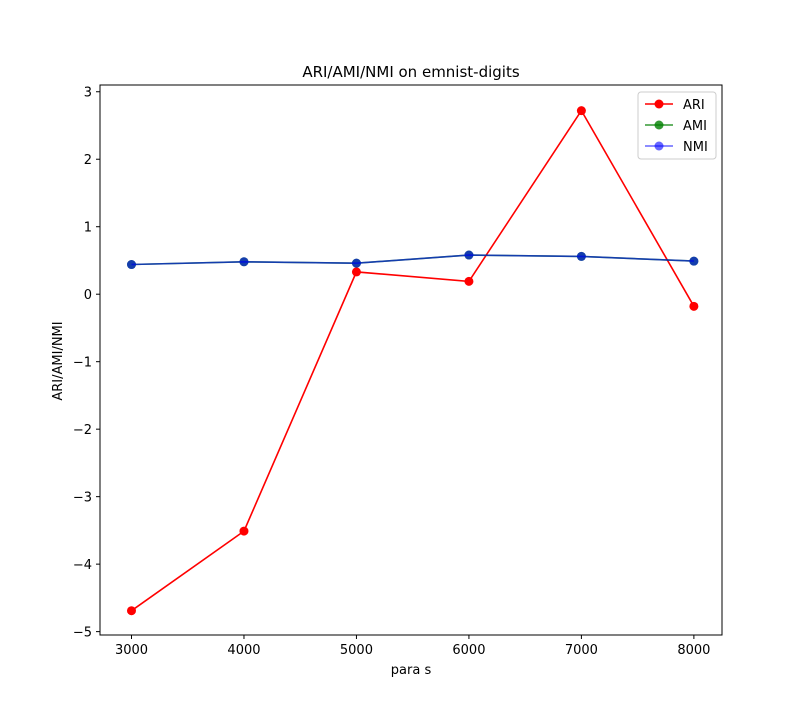 This screenshot has height=712, width=802. Describe the element at coordinates (88, 228) in the screenshot. I see `y-tick-label: 1` at that location.